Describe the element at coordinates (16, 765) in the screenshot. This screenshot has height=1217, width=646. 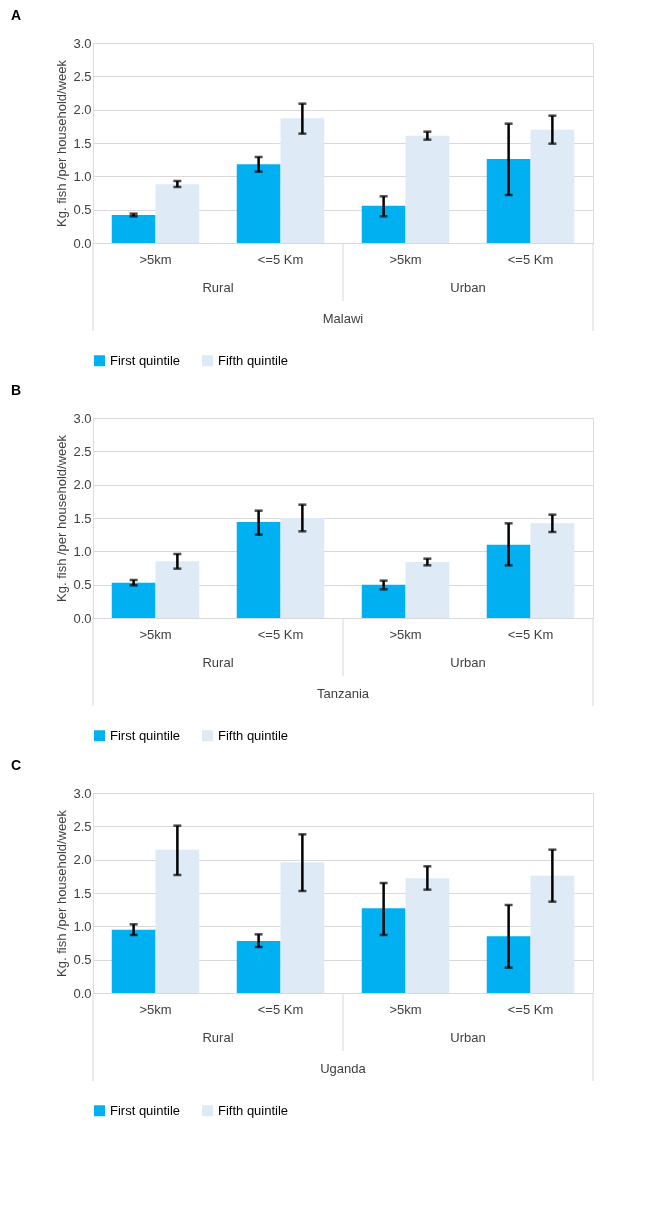
I see `chart-title: C` at that location.